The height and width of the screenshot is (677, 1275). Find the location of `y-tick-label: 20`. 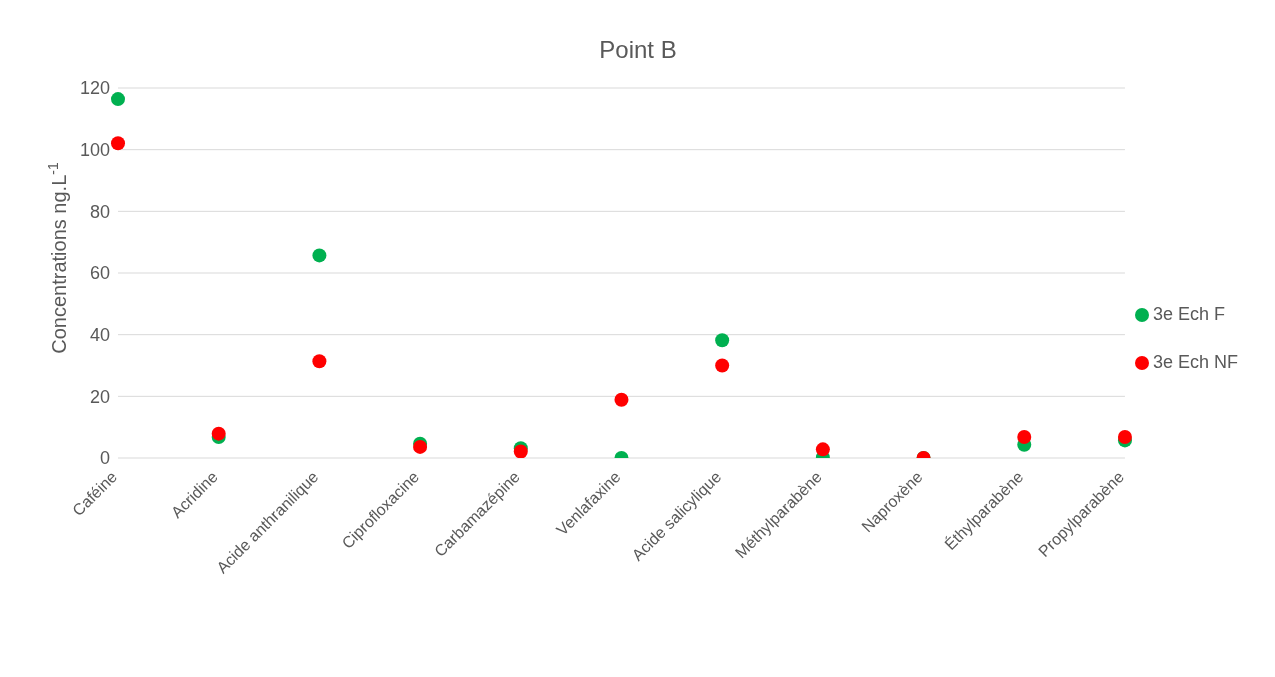

y-tick-label: 20 is located at coordinates (99, 396).